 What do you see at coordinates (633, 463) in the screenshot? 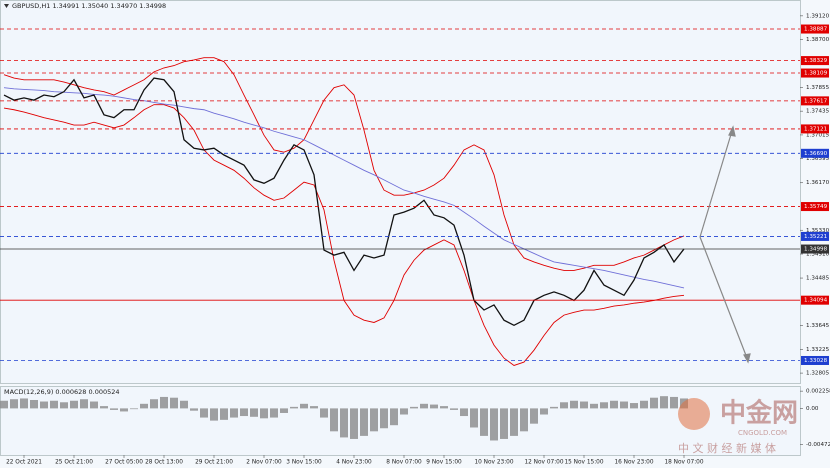
I see `x-tick-label: 16 Nov 23:00` at bounding box center [633, 463].